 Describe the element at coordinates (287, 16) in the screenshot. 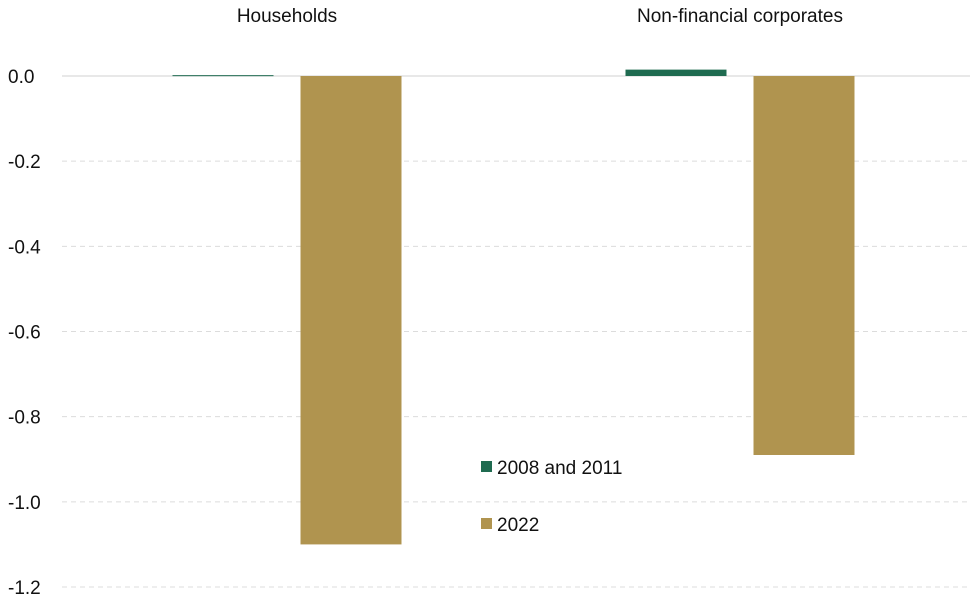

I see `category-label: Households` at that location.